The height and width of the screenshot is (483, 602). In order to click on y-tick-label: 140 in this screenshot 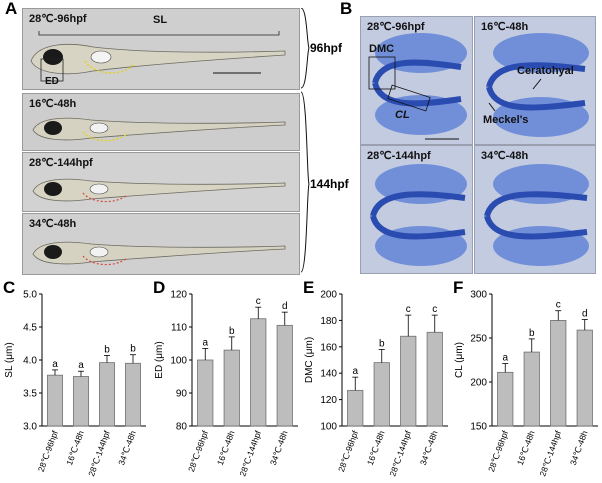, I will do `click(328, 374)`.